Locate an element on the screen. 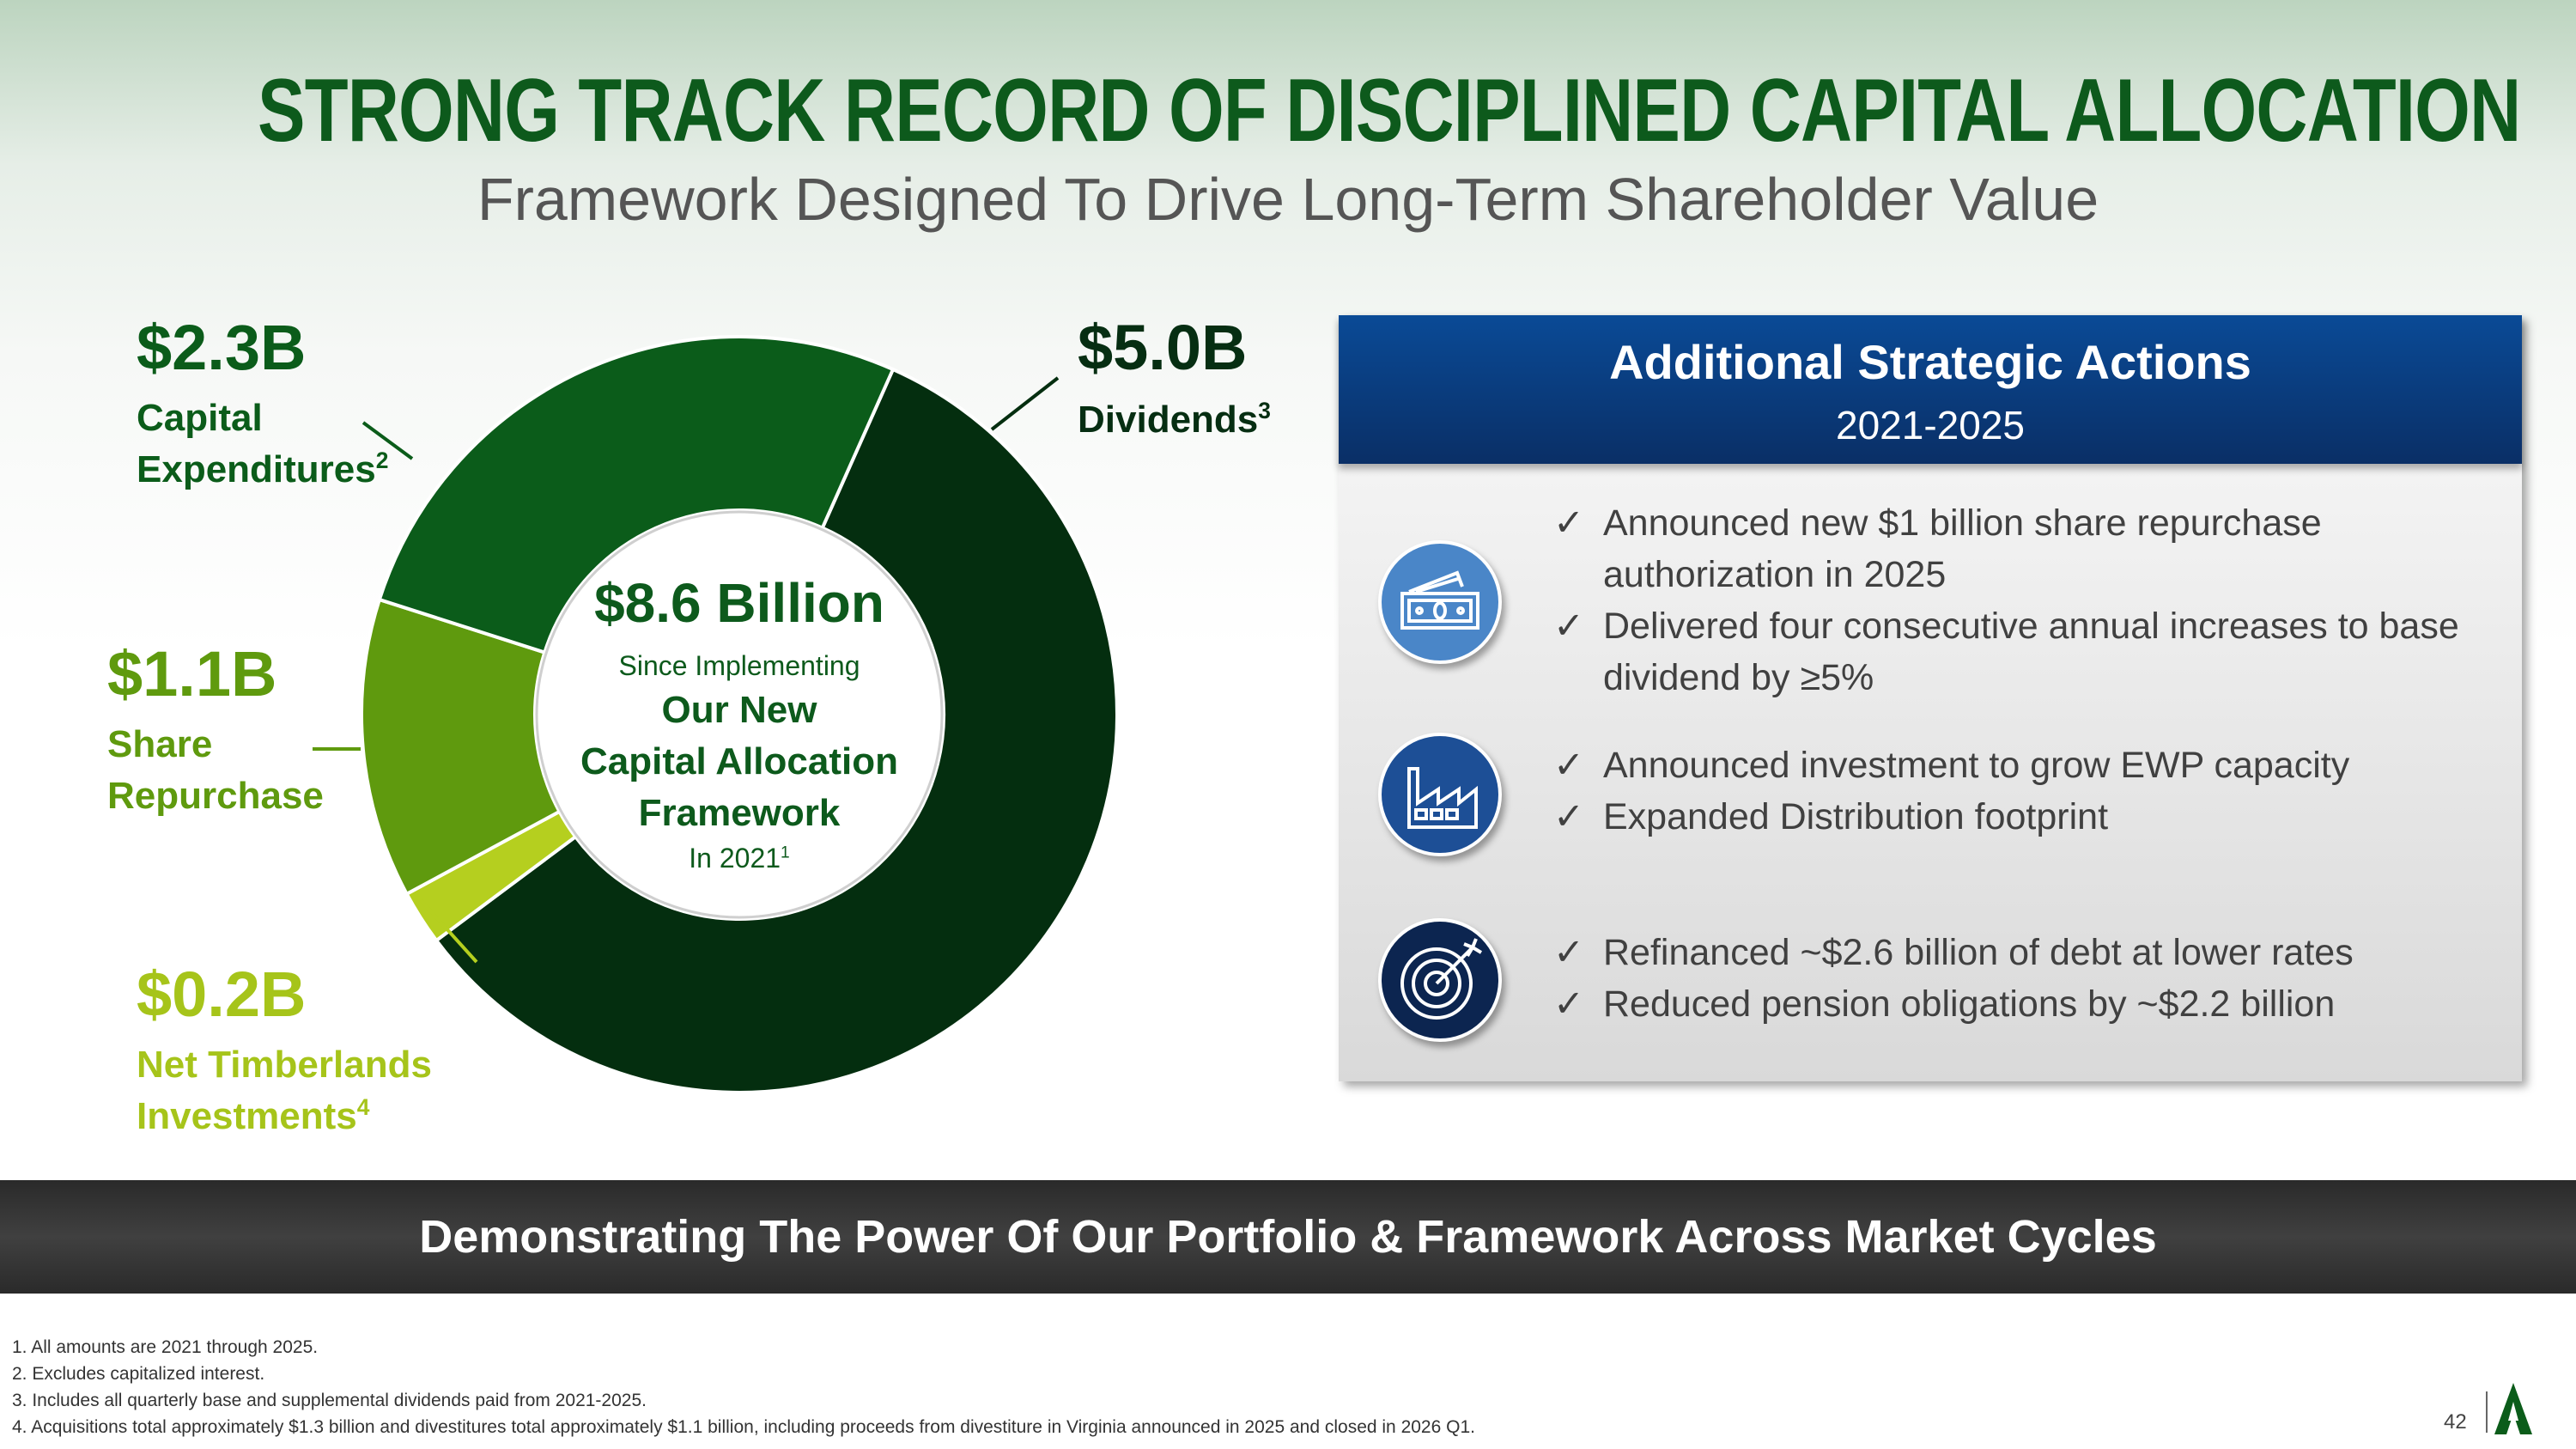  donut-hole is located at coordinates (739, 714).